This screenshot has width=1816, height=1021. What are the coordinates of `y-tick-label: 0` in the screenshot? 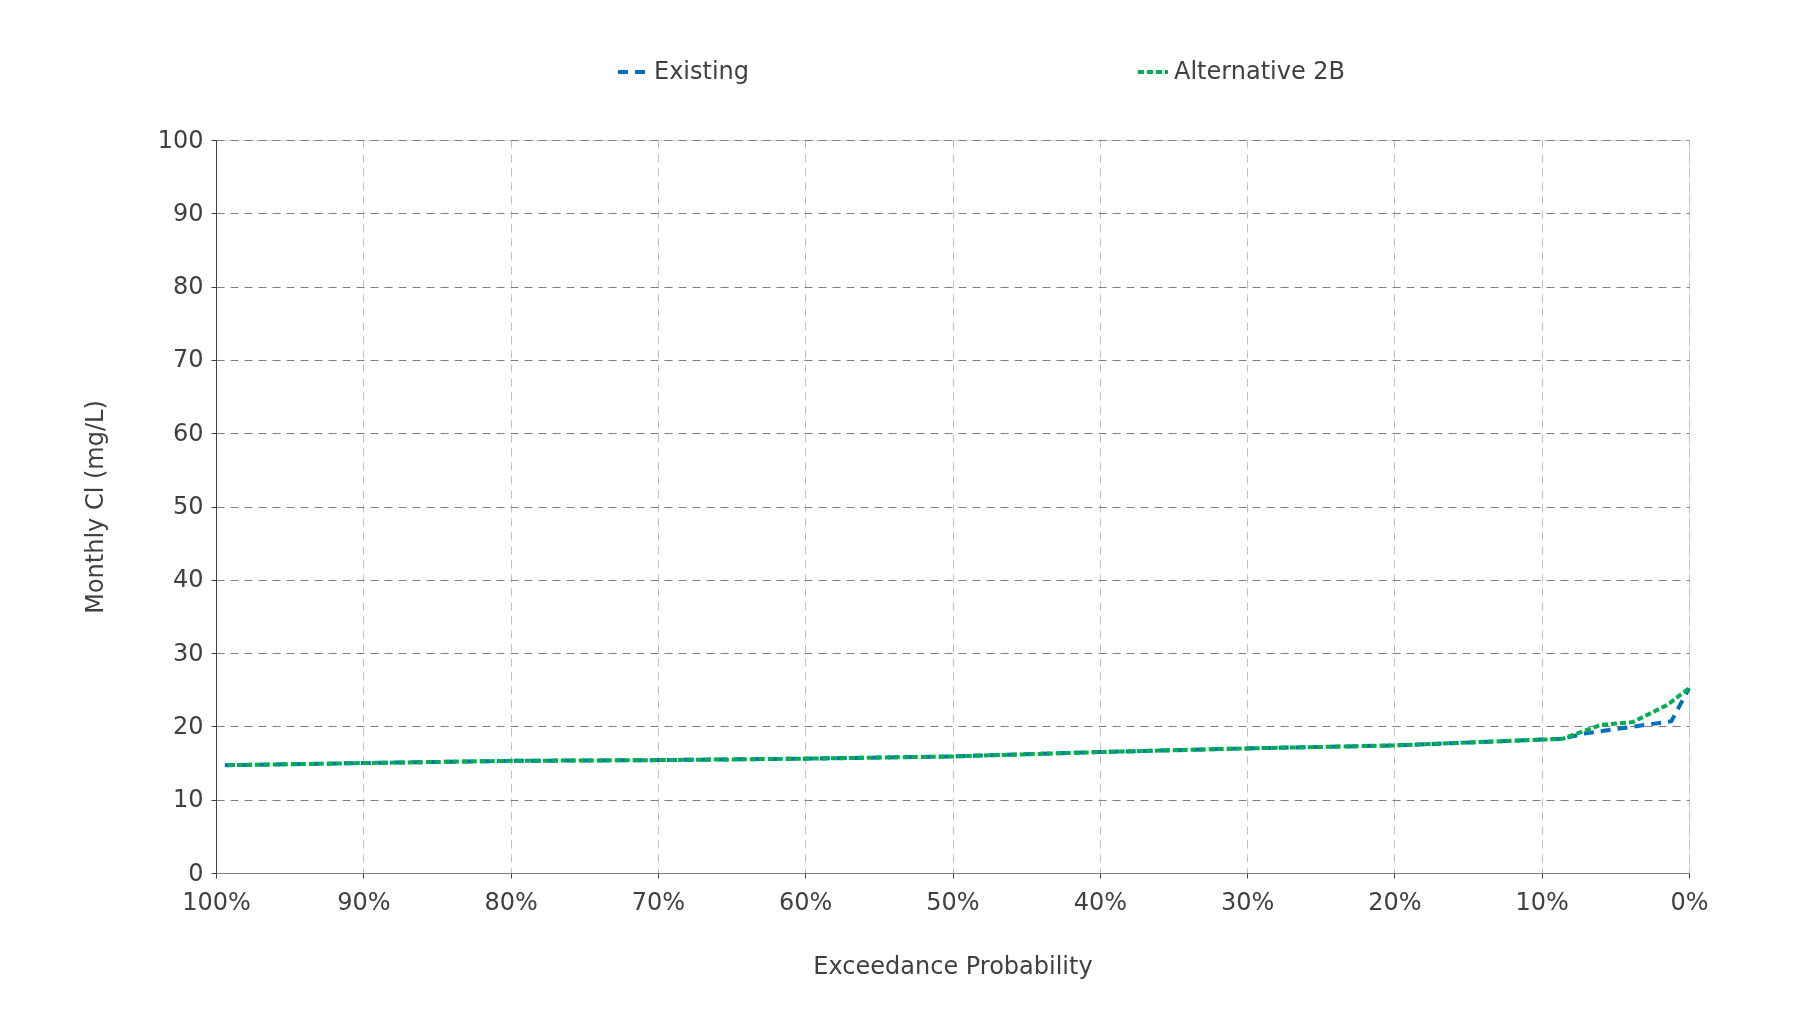 It's located at (196, 872).